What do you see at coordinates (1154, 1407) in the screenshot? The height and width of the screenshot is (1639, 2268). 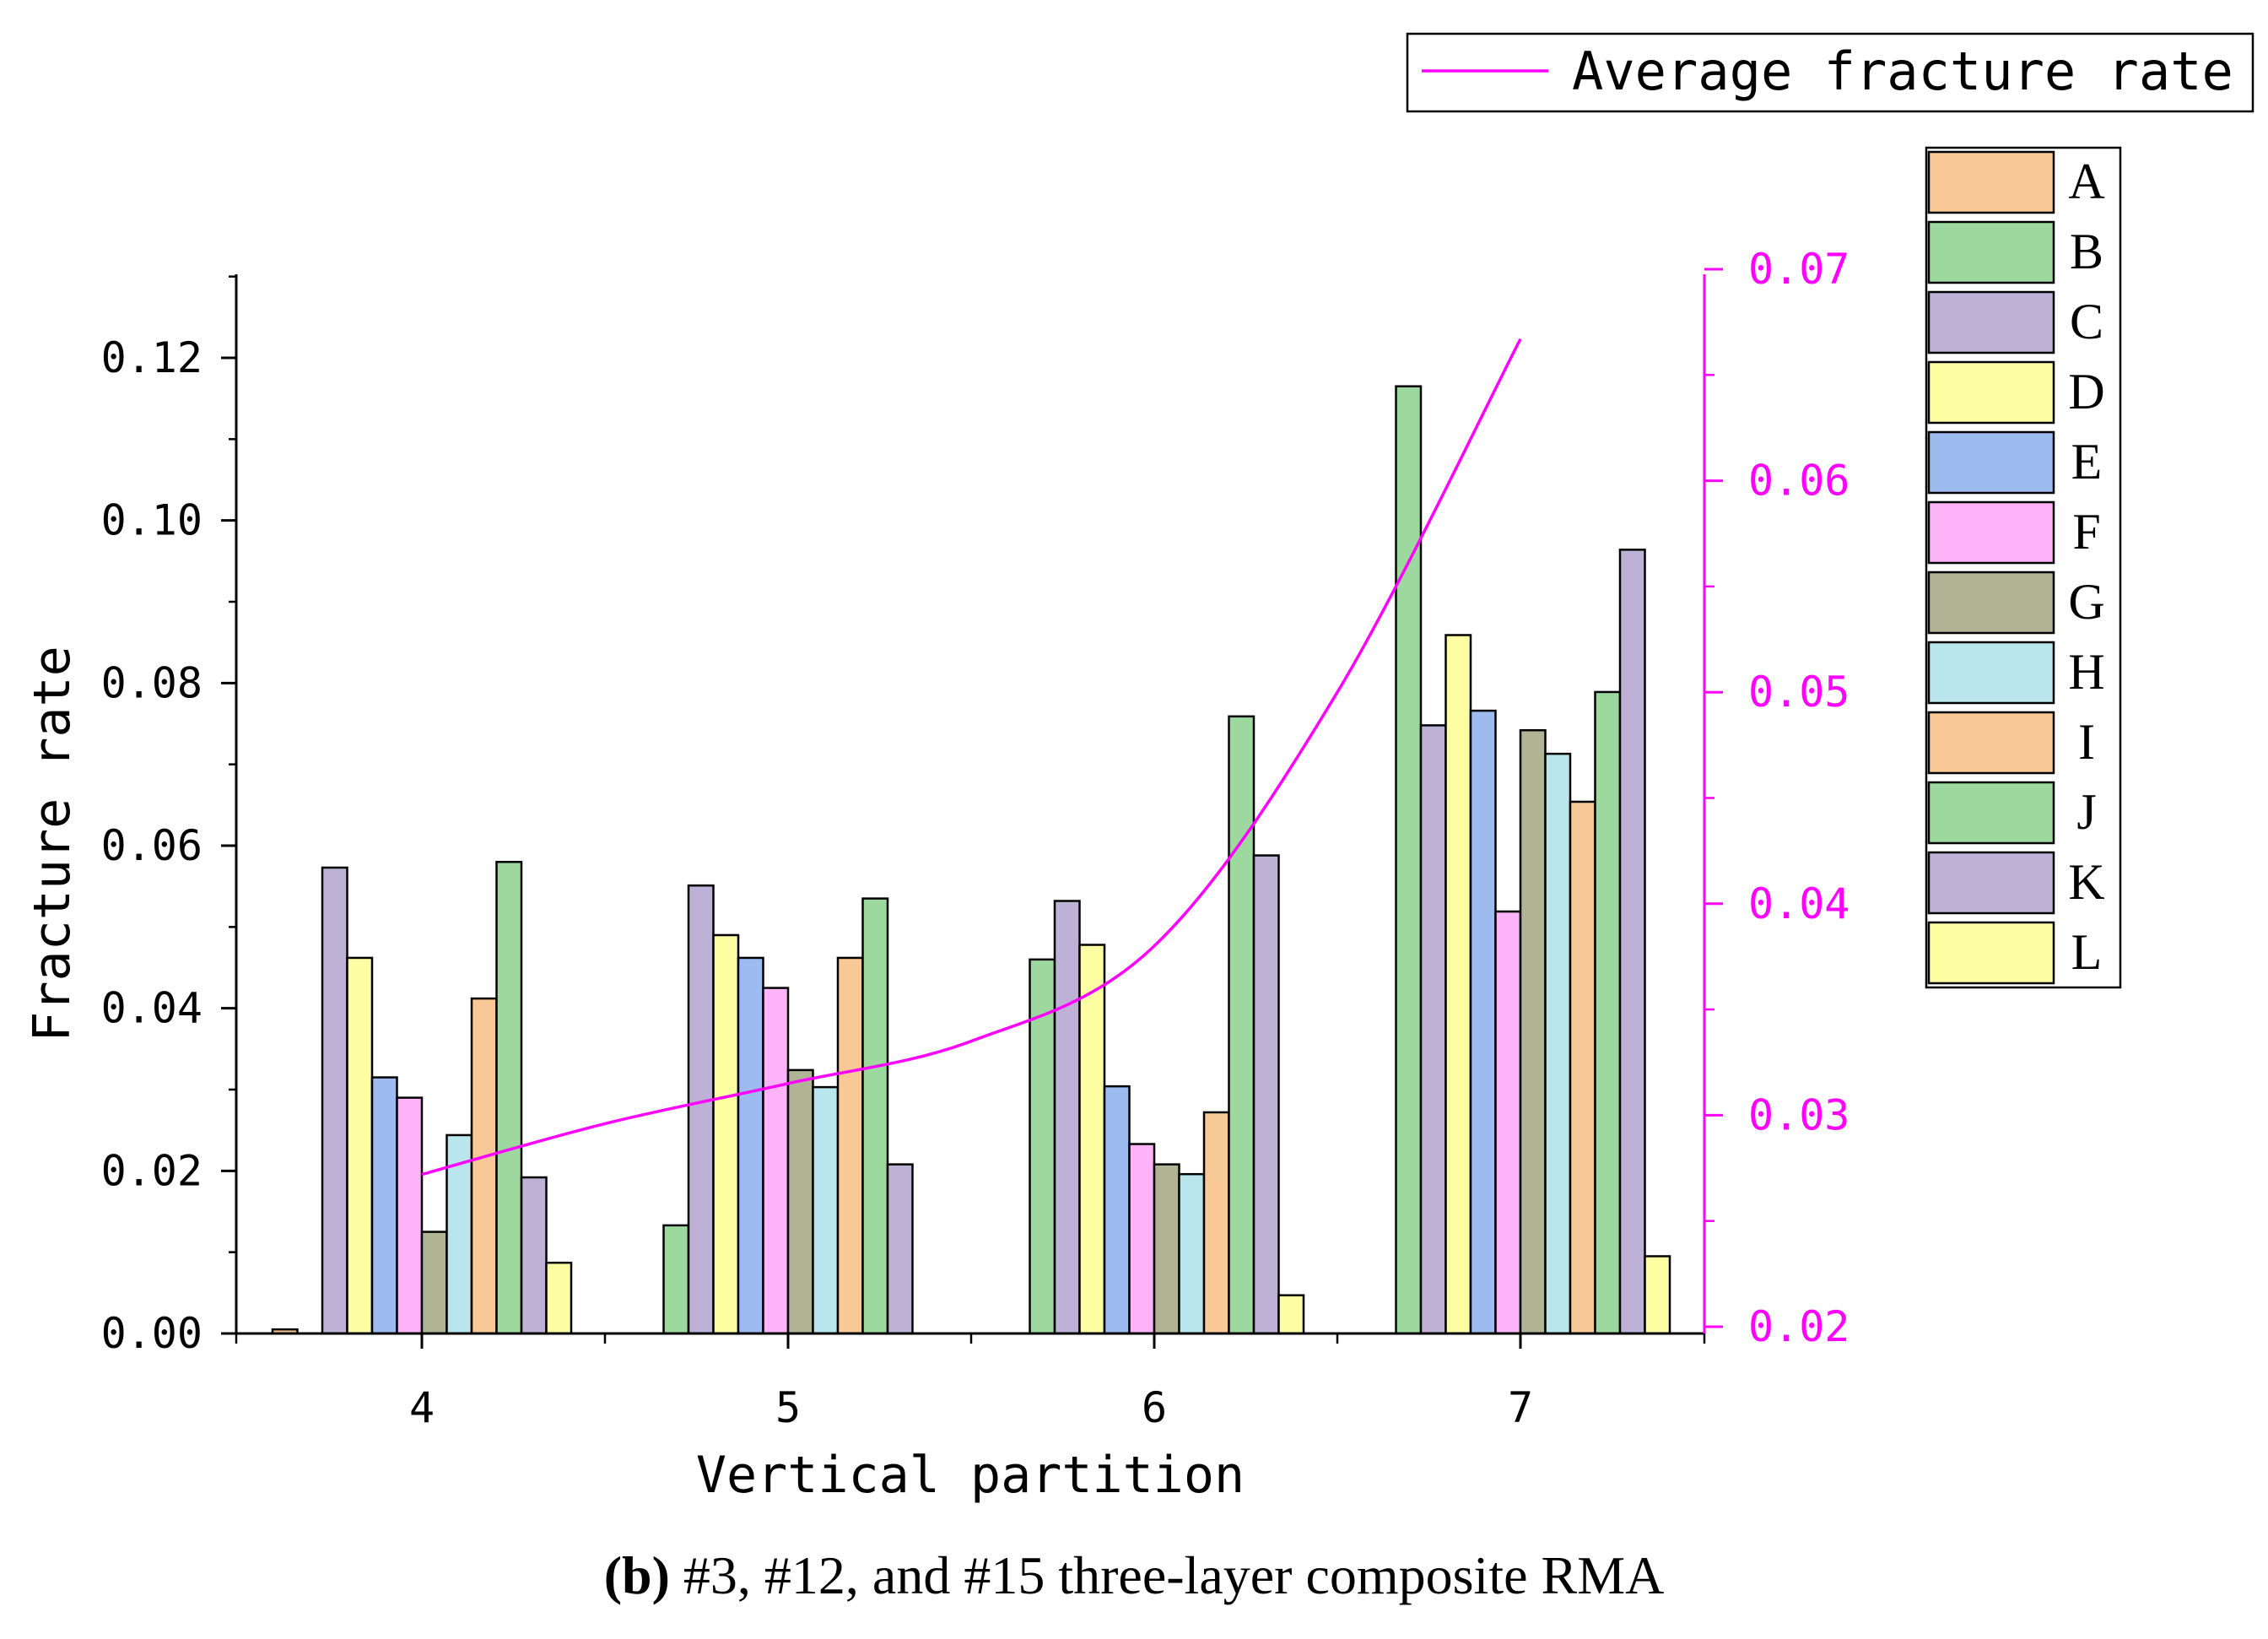 I see `x-tick-label: 6` at bounding box center [1154, 1407].